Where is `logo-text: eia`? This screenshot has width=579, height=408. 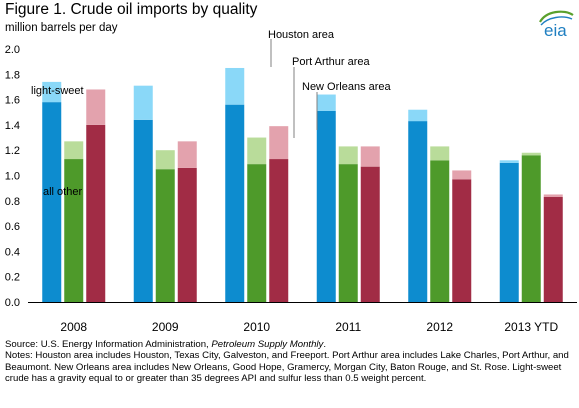 logo-text: eia is located at coordinates (555, 29).